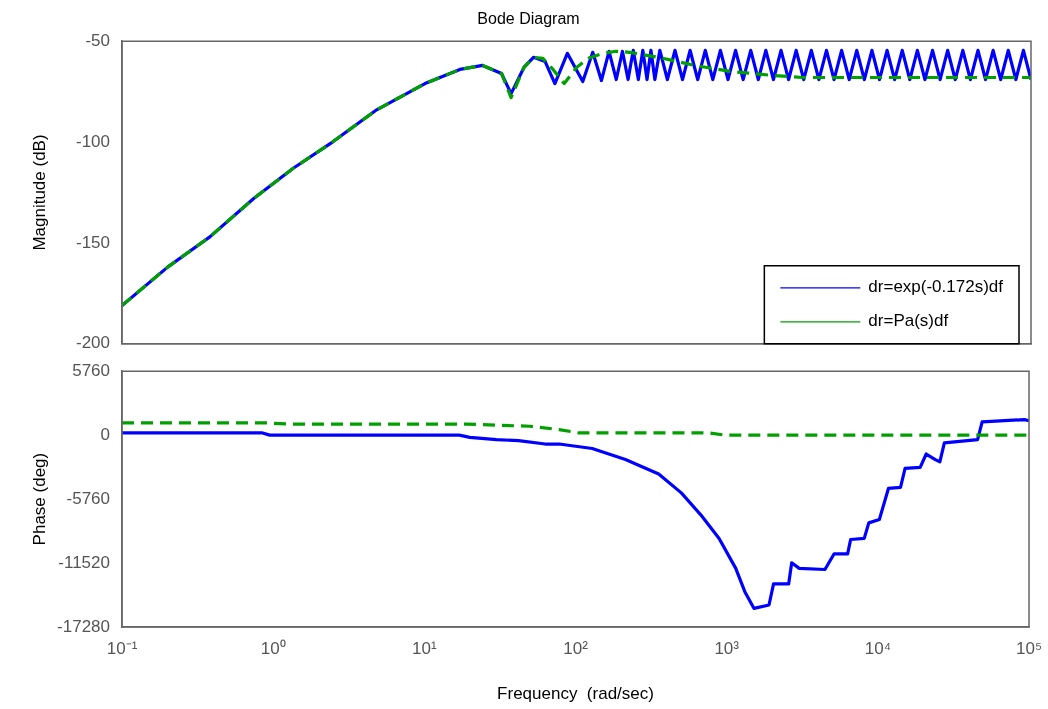 The height and width of the screenshot is (709, 1048). What do you see at coordinates (39, 192) in the screenshot?
I see `y-axis-title: Magnitude (dB)` at bounding box center [39, 192].